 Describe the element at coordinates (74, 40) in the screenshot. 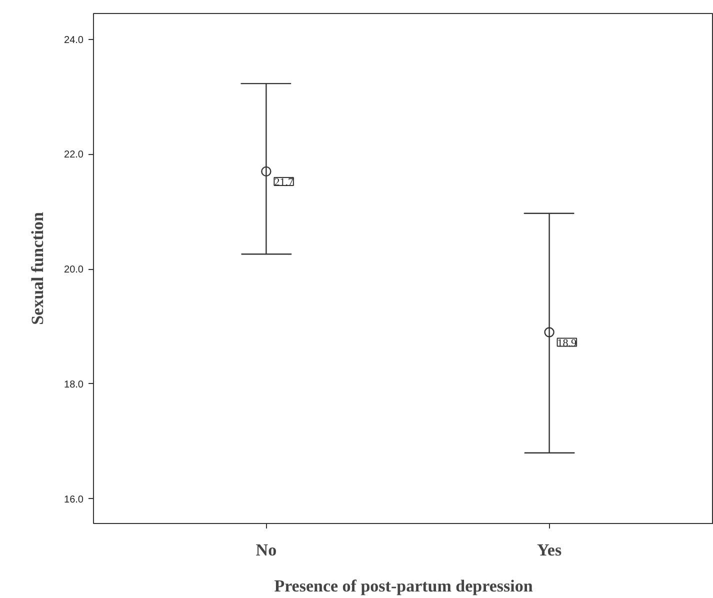

I see `y-tick-label: 24.0` at that location.